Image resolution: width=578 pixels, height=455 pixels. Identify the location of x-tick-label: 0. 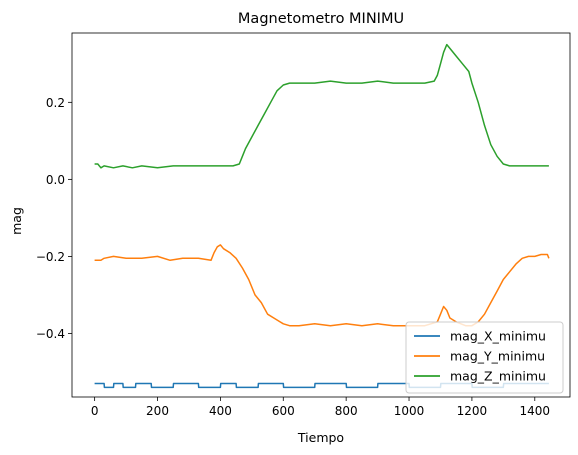
(95, 411).